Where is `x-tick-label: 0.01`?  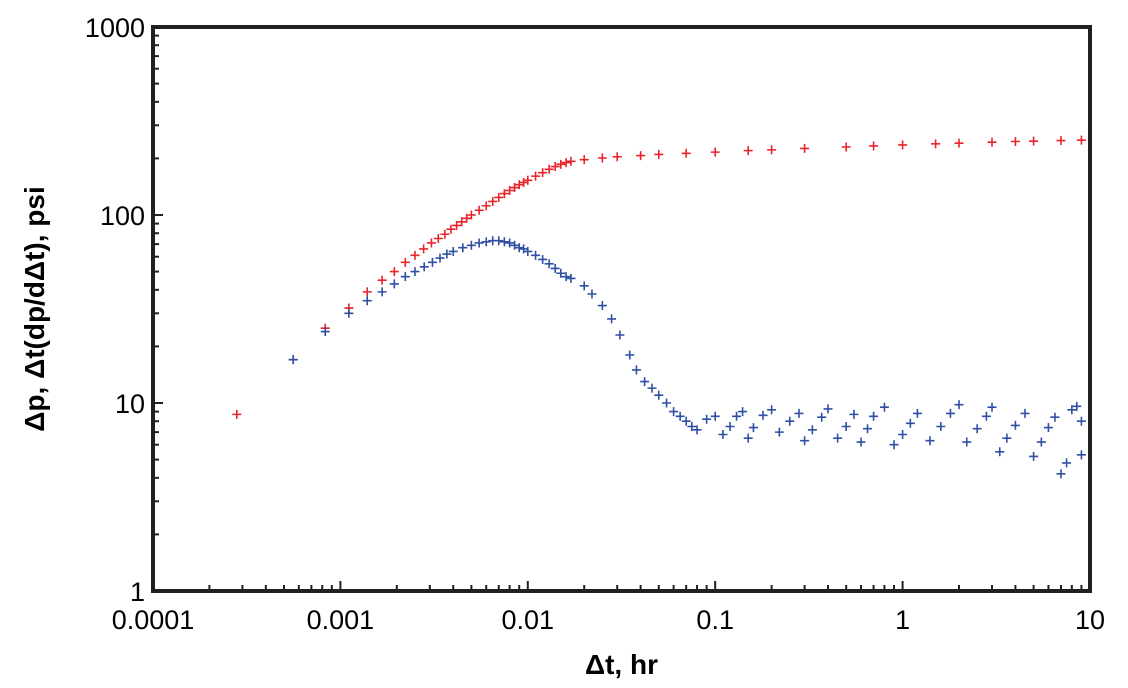
x-tick-label: 0.01 is located at coordinates (528, 620).